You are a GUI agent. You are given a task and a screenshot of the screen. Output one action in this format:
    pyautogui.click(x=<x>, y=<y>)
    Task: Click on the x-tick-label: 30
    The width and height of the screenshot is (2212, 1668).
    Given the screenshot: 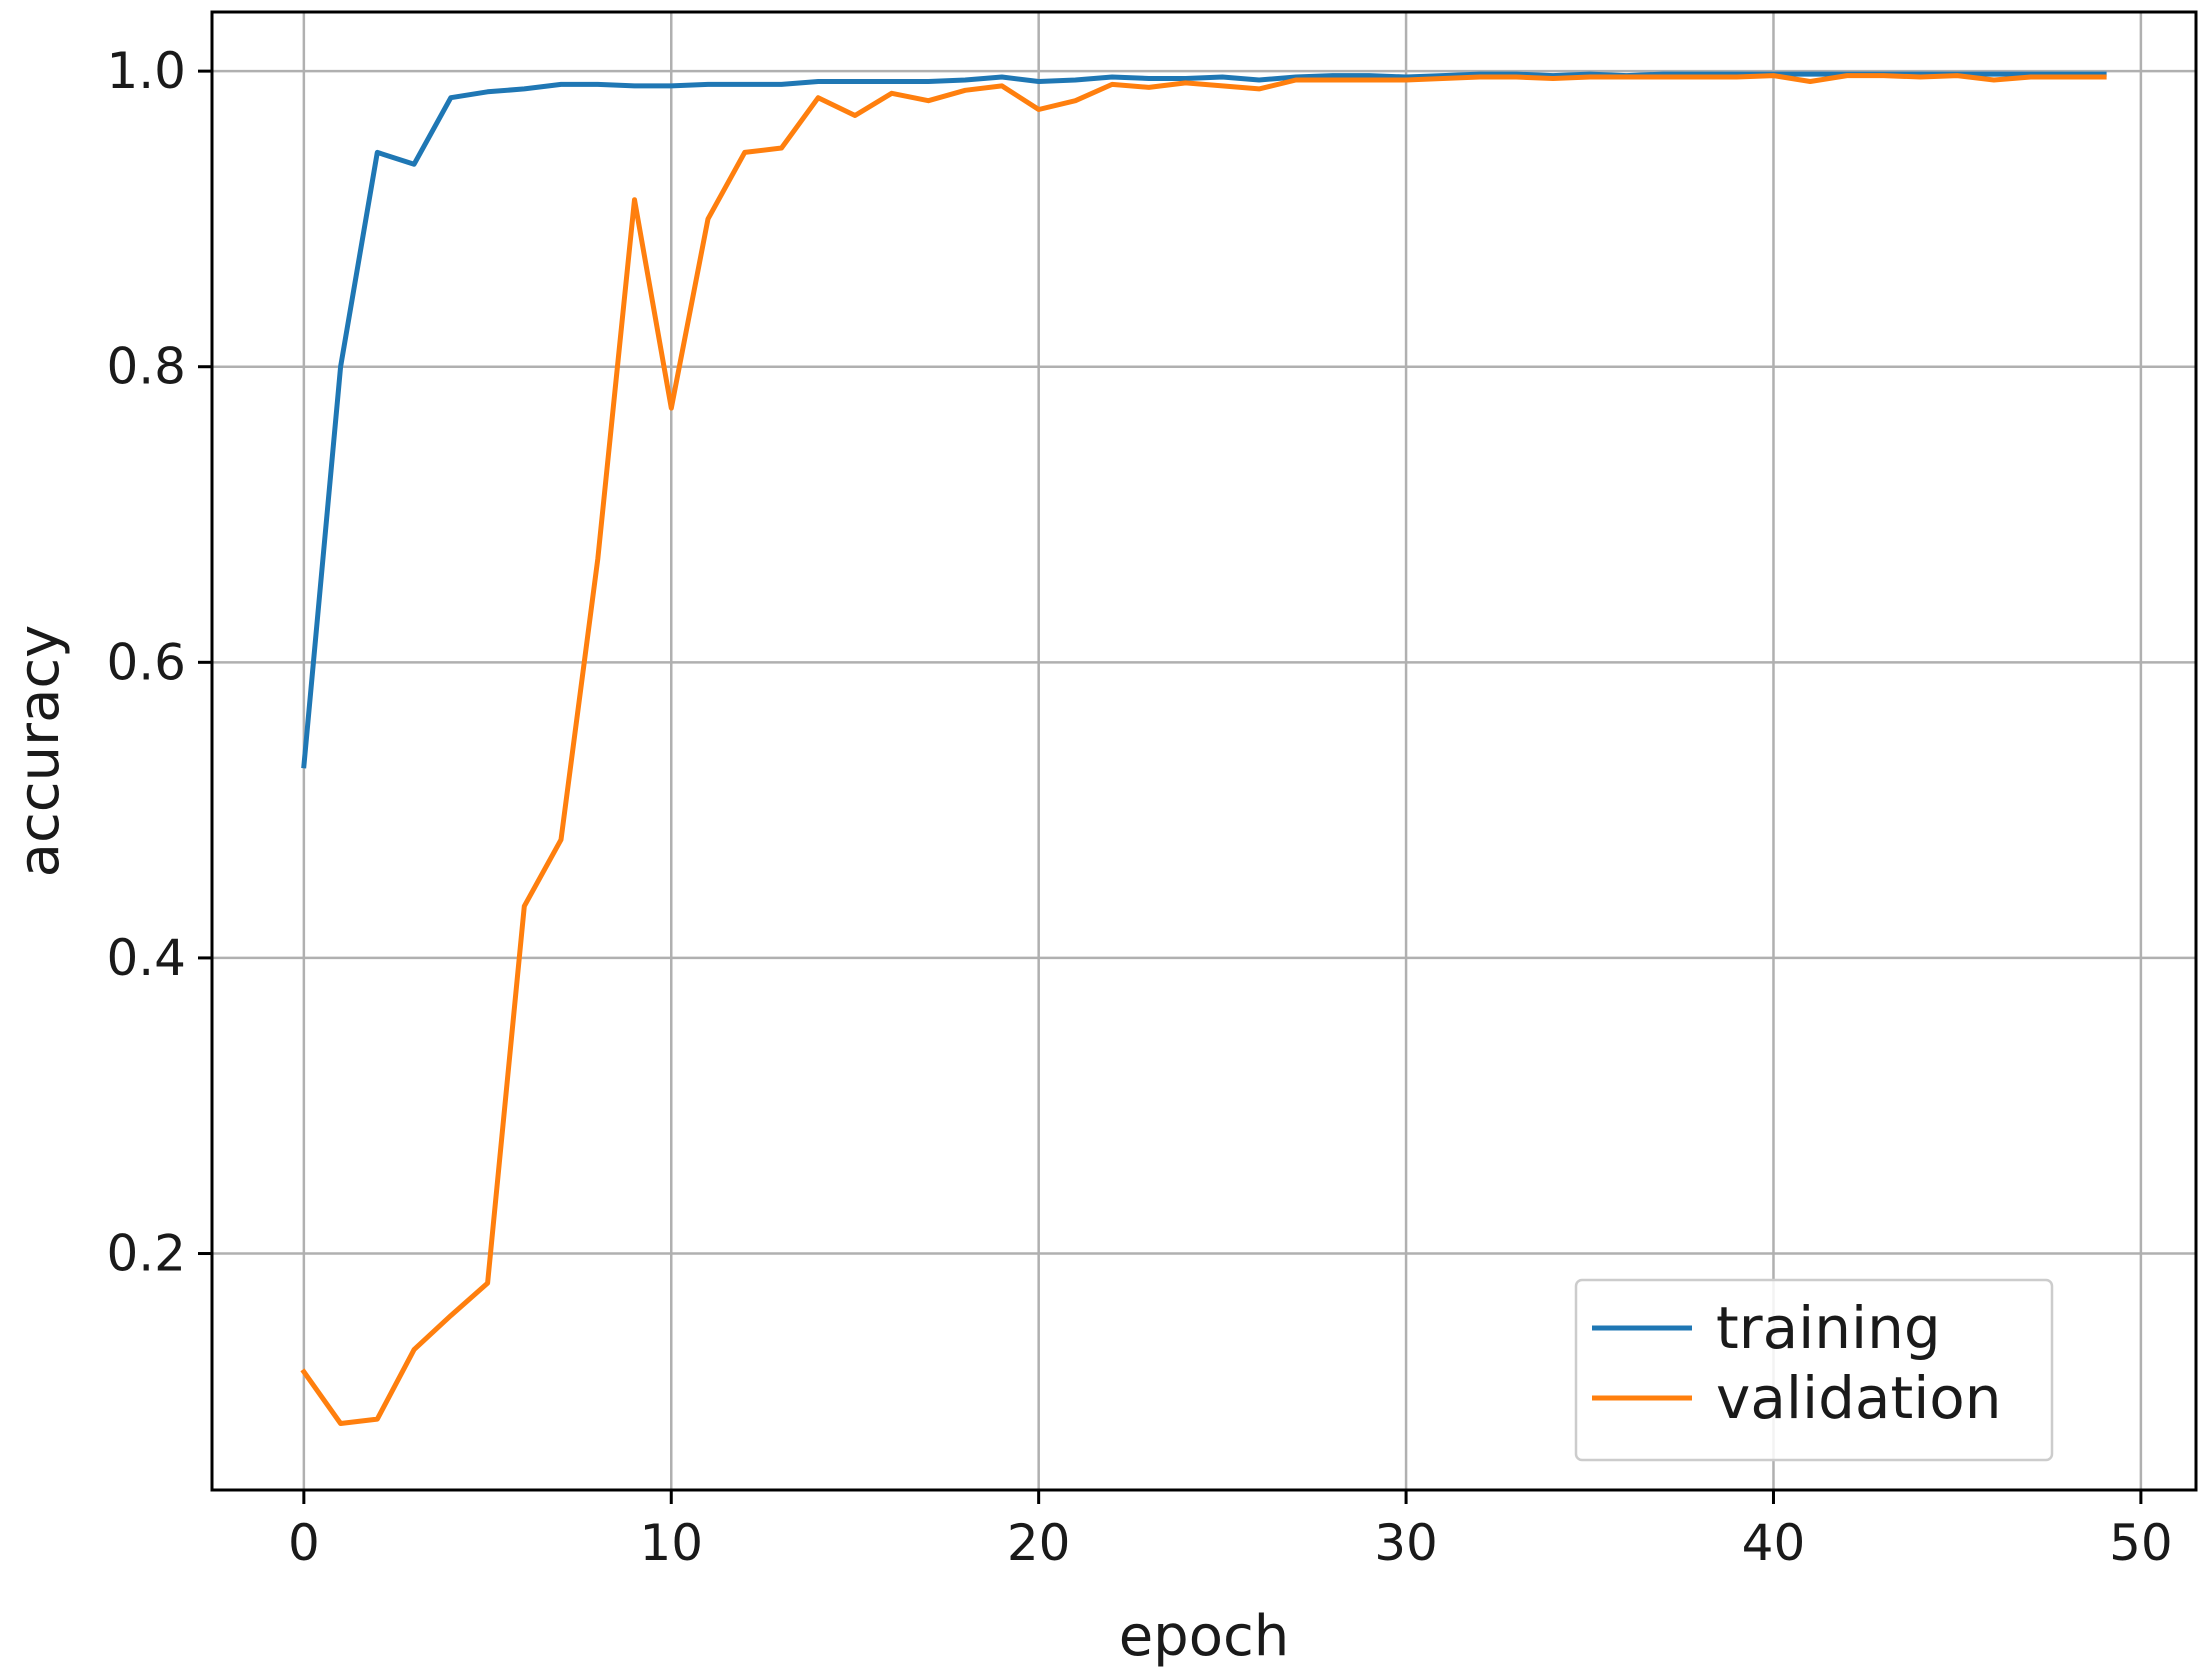 What is the action you would take?
    pyautogui.click(x=1406, y=1543)
    